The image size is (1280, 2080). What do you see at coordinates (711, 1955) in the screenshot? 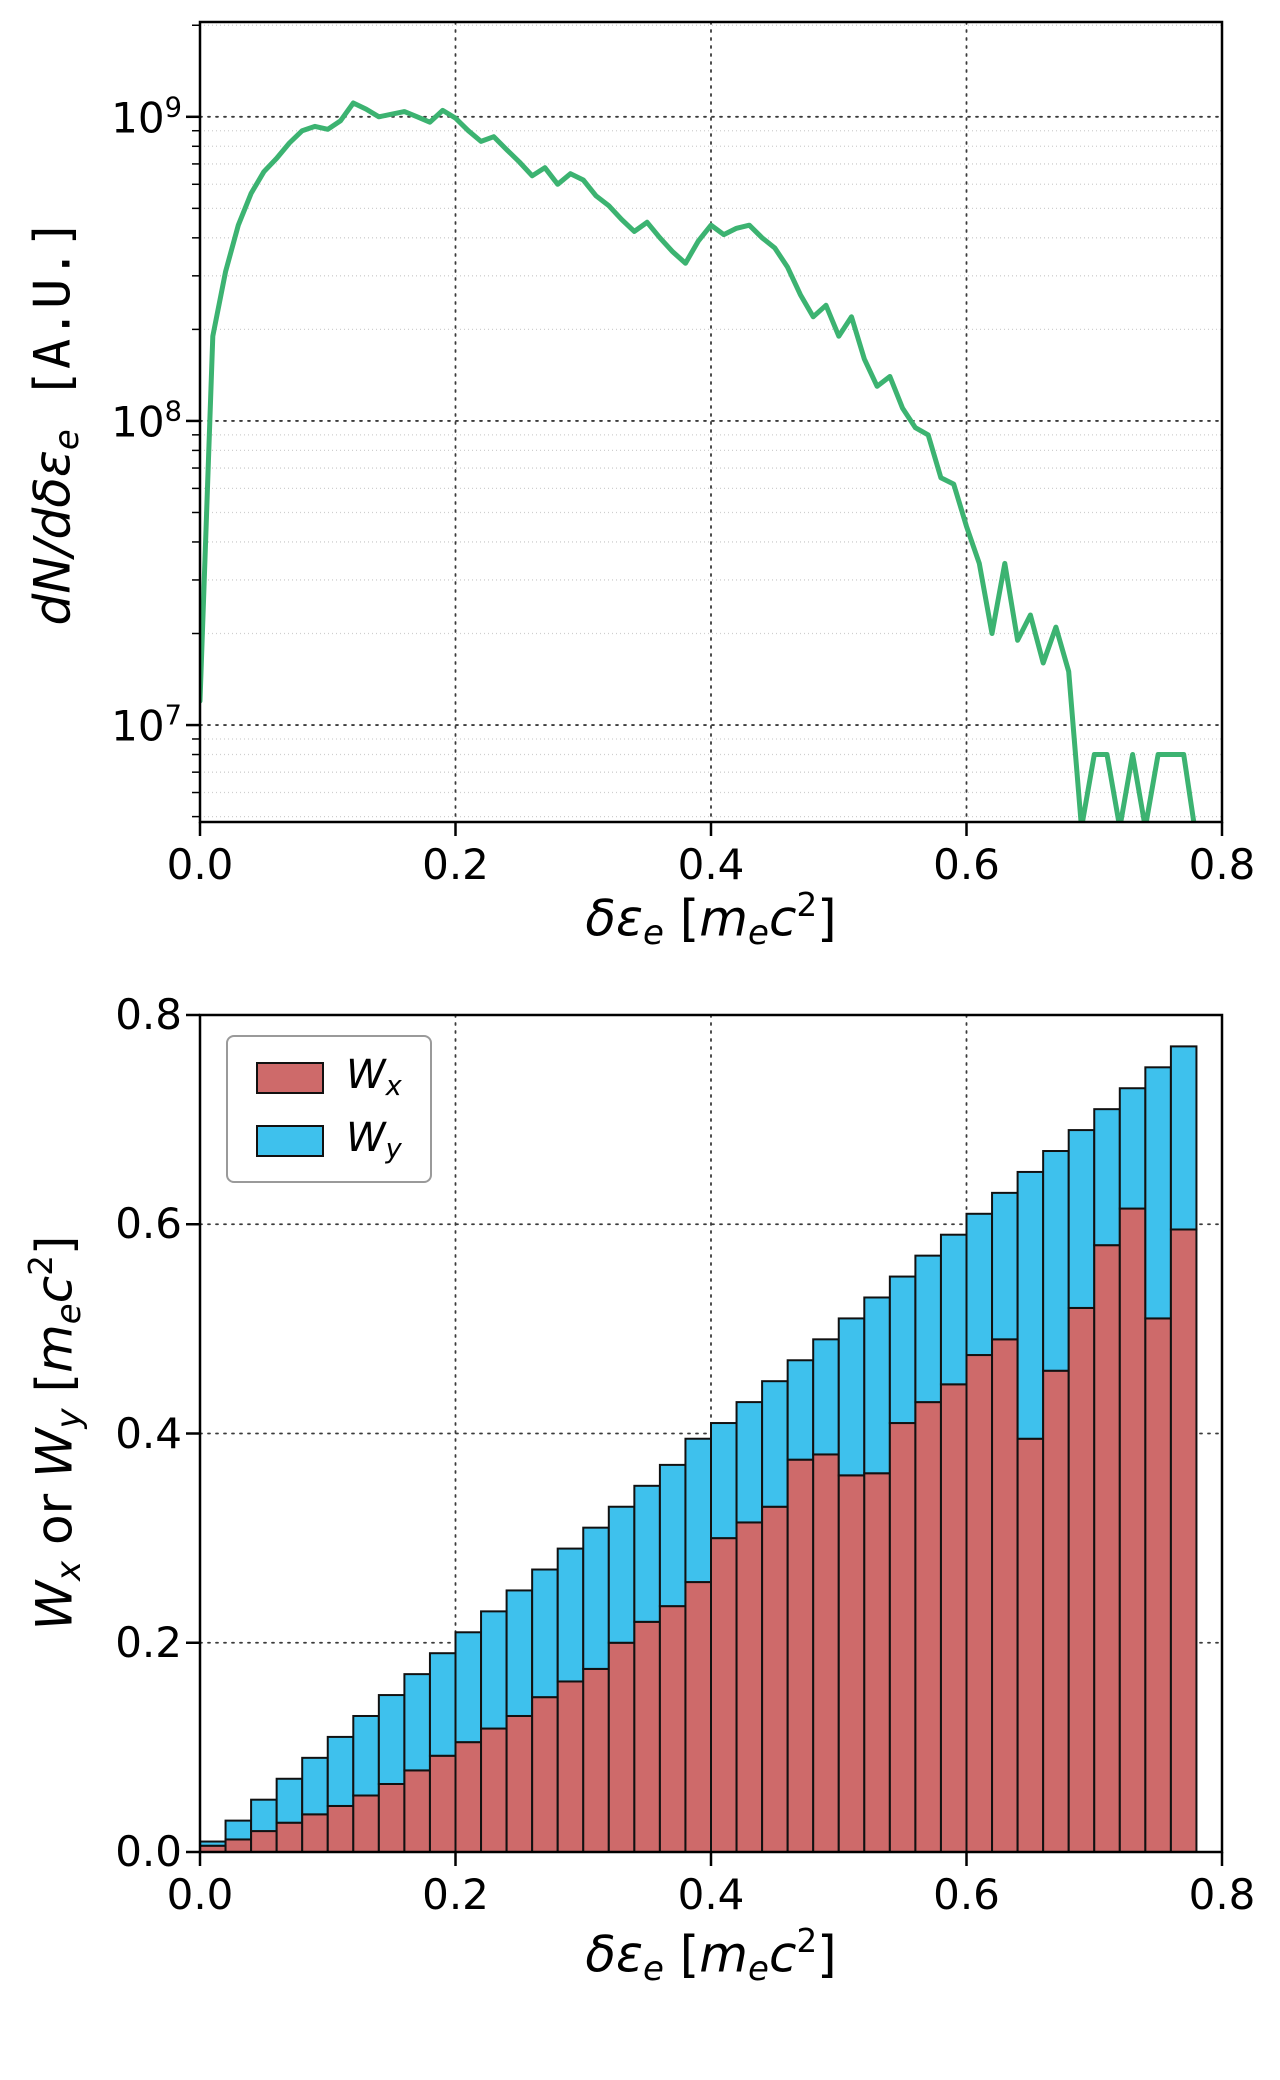
I see `bottom-chart-xlabel: δεe [mec2]` at bounding box center [711, 1955].